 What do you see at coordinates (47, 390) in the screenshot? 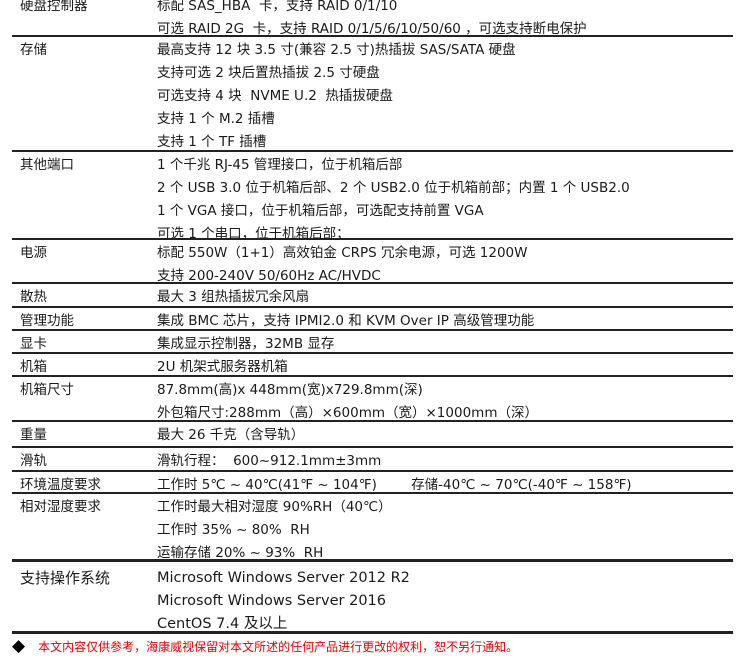
I see `spec-label: 机箱尺寸` at bounding box center [47, 390].